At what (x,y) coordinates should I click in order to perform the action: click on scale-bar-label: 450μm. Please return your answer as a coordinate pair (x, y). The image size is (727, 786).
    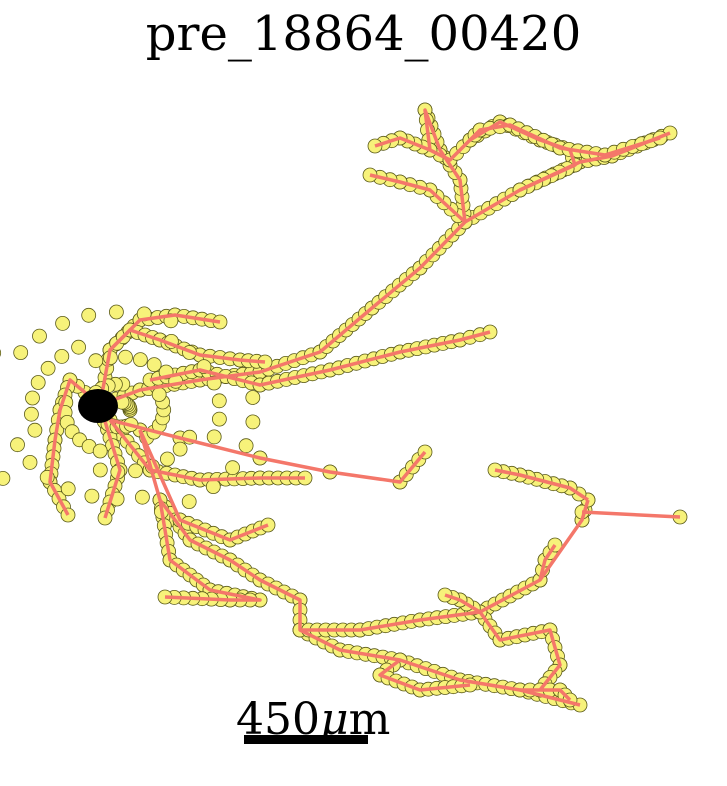
    Looking at the image, I should click on (313, 719).